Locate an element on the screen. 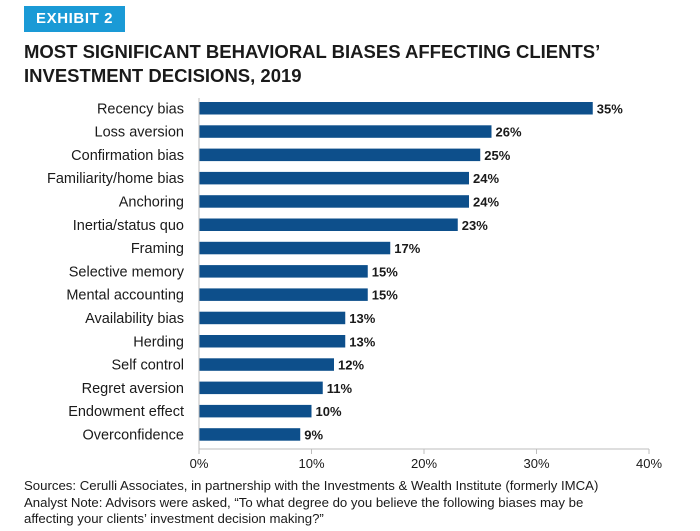 The image size is (700, 531). value-label-loss-aversion: 26% is located at coordinates (509, 132).